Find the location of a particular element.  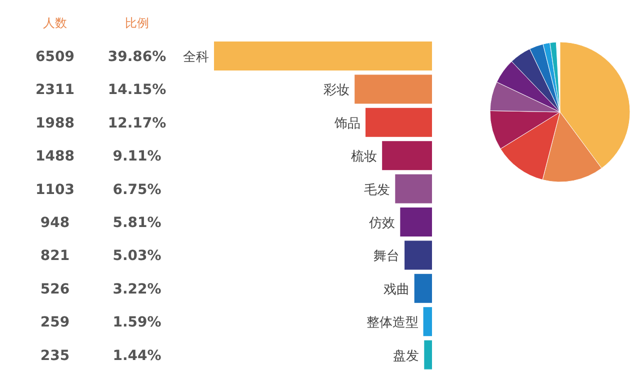

text: 6.75% is located at coordinates (137, 190).